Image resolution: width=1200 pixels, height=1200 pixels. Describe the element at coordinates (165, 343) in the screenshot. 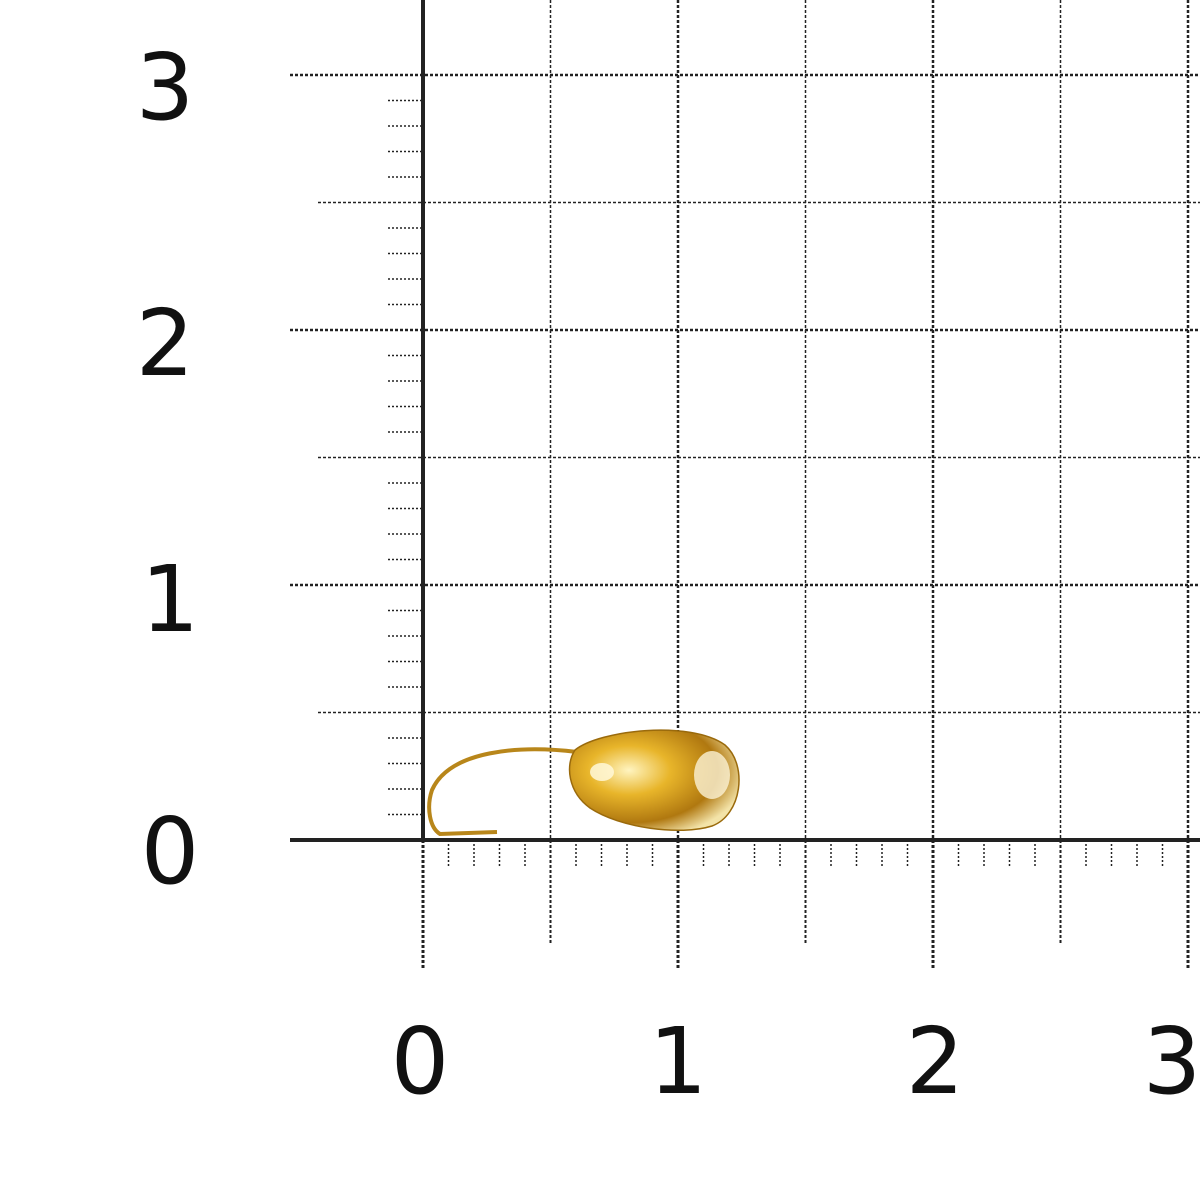

I see `y-label-2: 2` at that location.